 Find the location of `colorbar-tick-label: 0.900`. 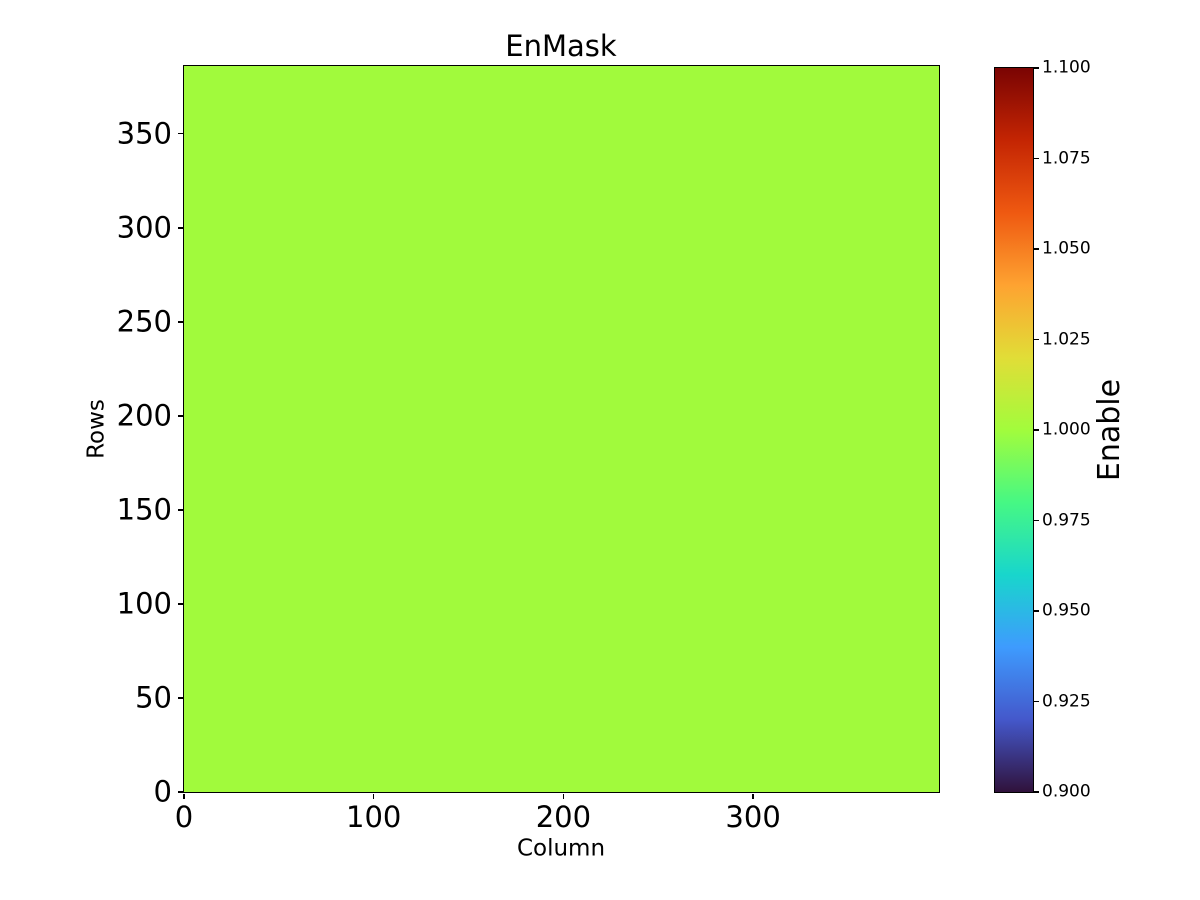

colorbar-tick-label: 0.900 is located at coordinates (1066, 791).